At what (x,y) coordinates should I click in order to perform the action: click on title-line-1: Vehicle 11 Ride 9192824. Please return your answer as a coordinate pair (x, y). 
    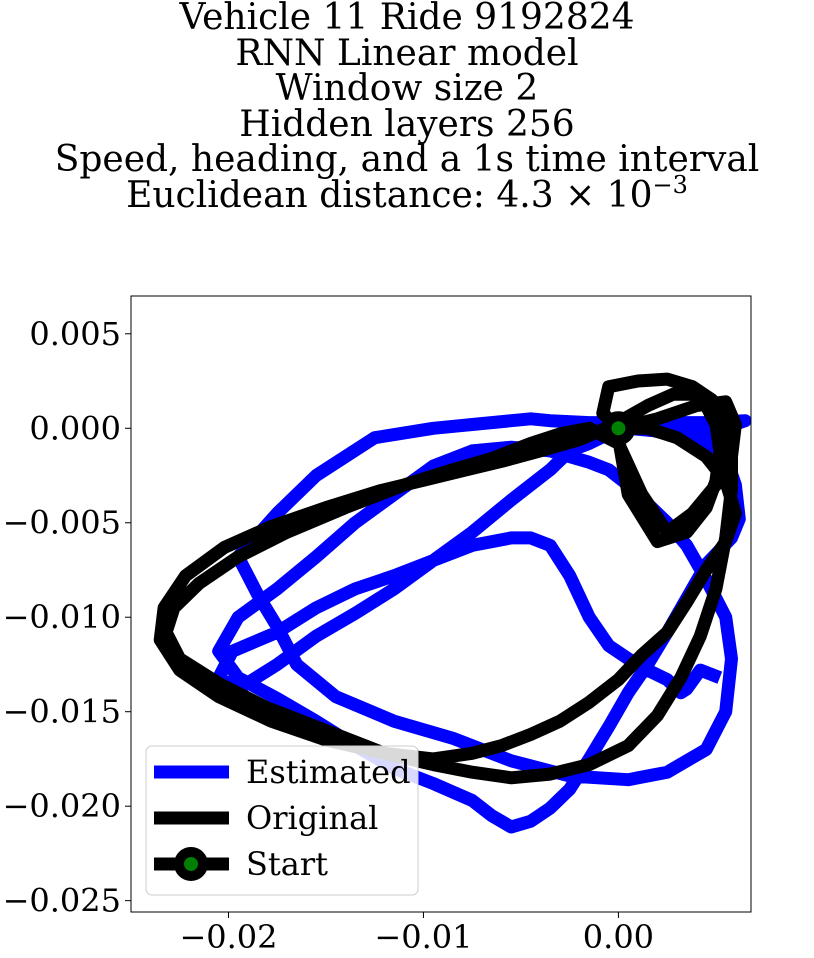
    Looking at the image, I should click on (407, 19).